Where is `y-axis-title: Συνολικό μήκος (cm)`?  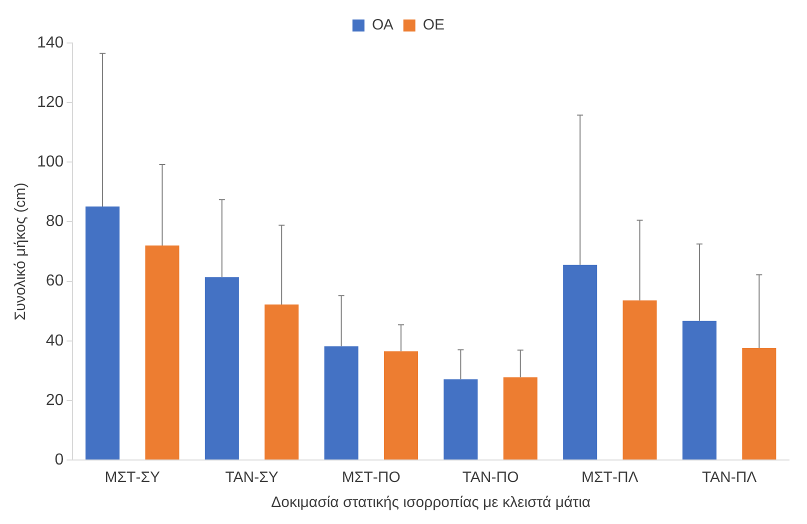
y-axis-title: Συνολικό μήκος (cm) is located at coordinates (21, 251).